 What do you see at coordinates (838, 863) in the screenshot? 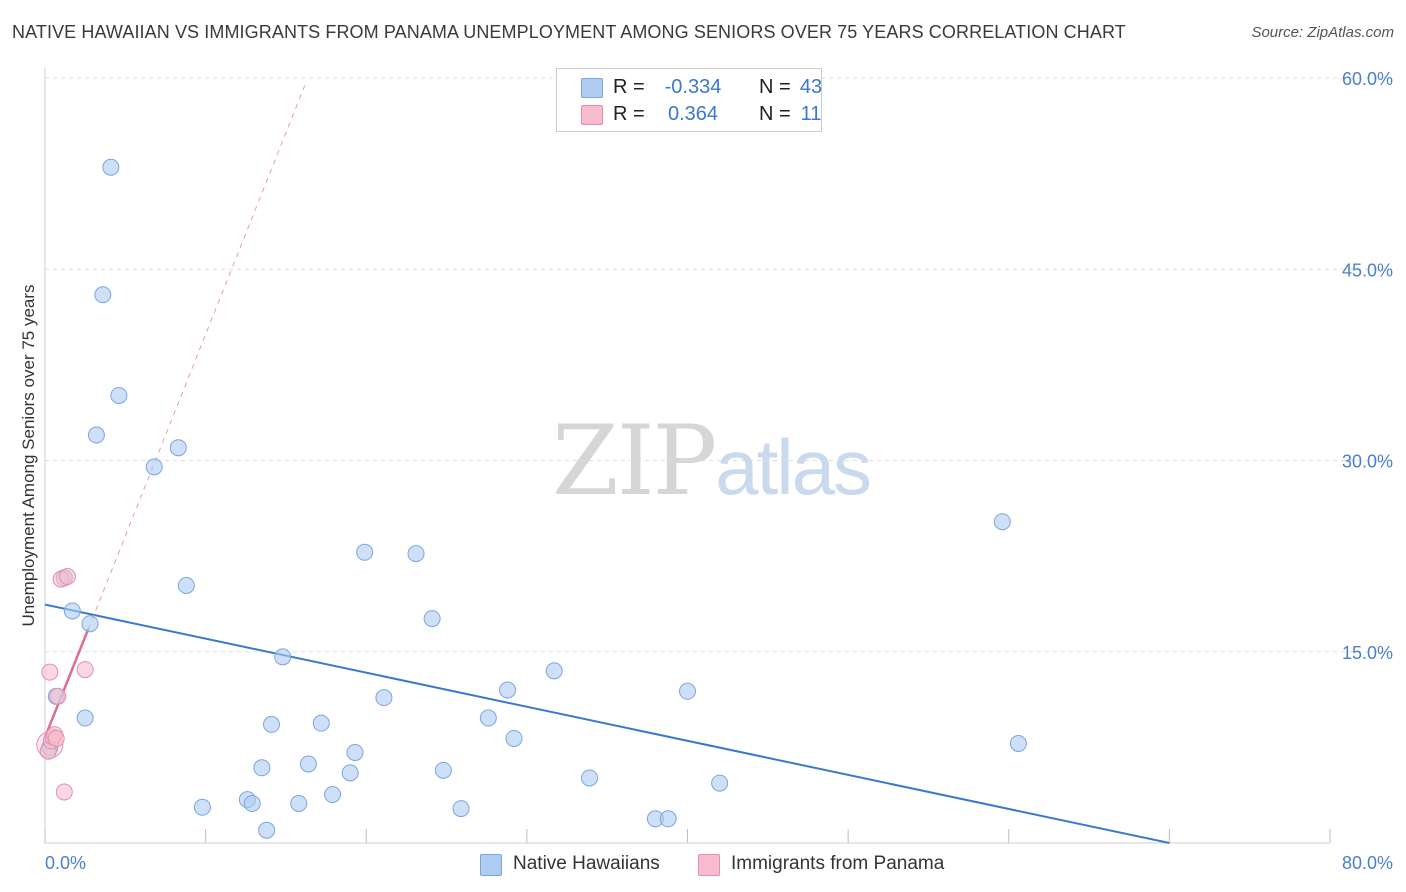
I see `legend-label: Immigrants from Panama` at bounding box center [838, 863].